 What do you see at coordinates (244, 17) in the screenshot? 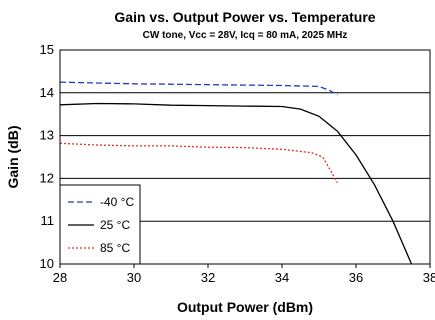
I see `chart-title: Gain vs. Output Power vs. Temperature` at bounding box center [244, 17].